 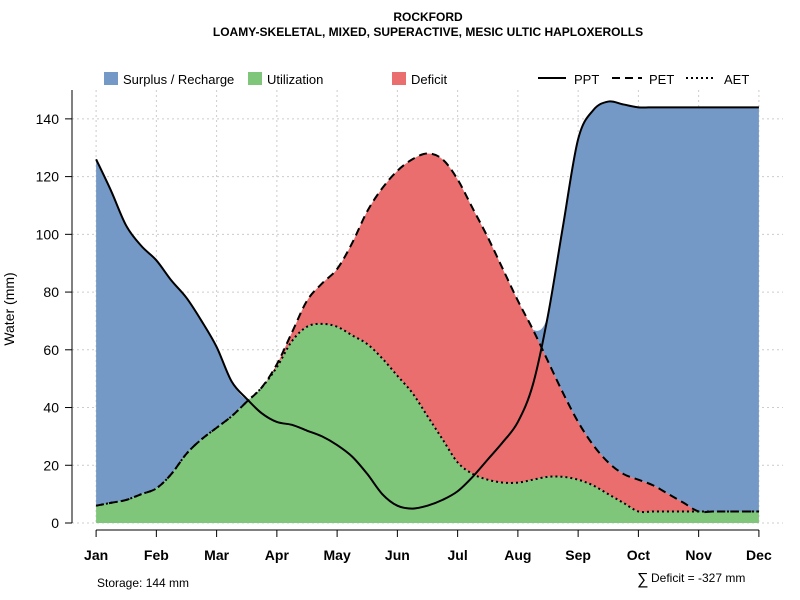 What do you see at coordinates (642, 579) in the screenshot?
I see `sum-symbol-icon: ∑` at bounding box center [642, 579].